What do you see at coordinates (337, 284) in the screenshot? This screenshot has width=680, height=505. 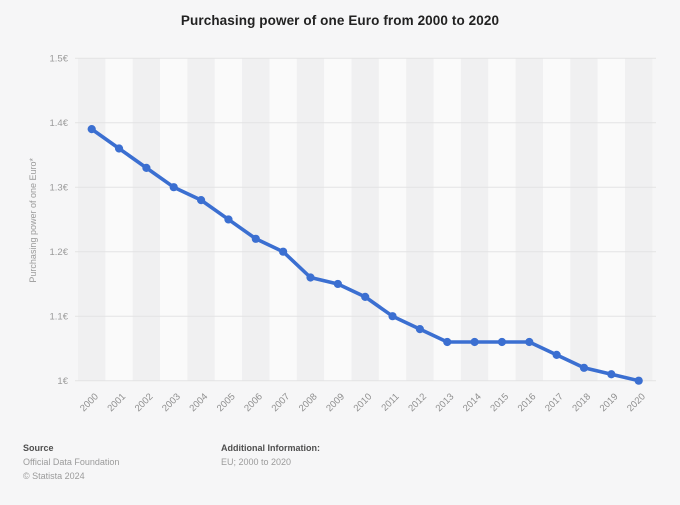 I see `data-point-2009` at bounding box center [337, 284].